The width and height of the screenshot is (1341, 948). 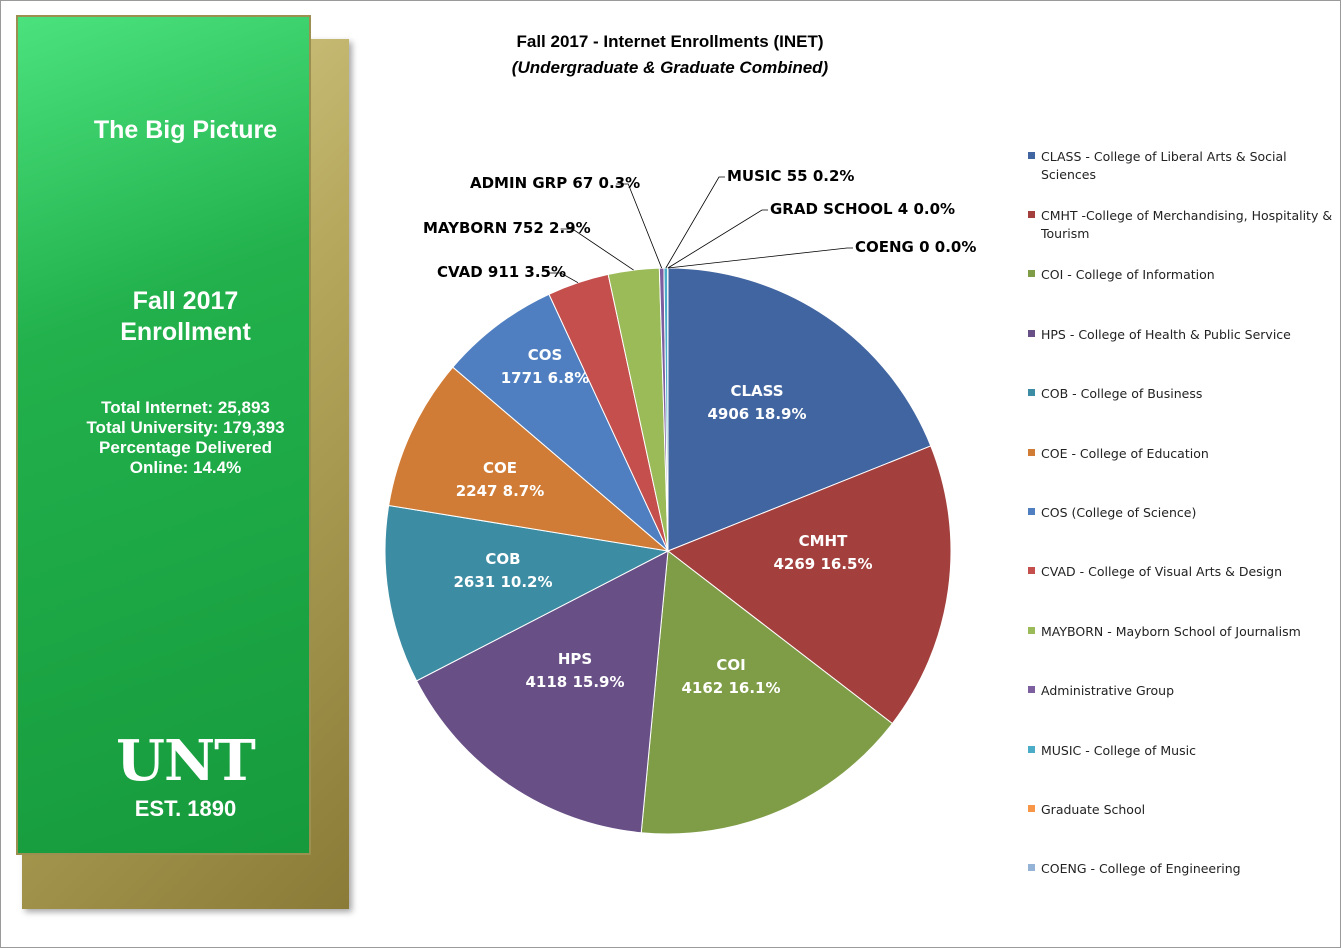 What do you see at coordinates (185, 301) in the screenshot?
I see `panel-subtitle-line1: Fall 2017` at bounding box center [185, 301].